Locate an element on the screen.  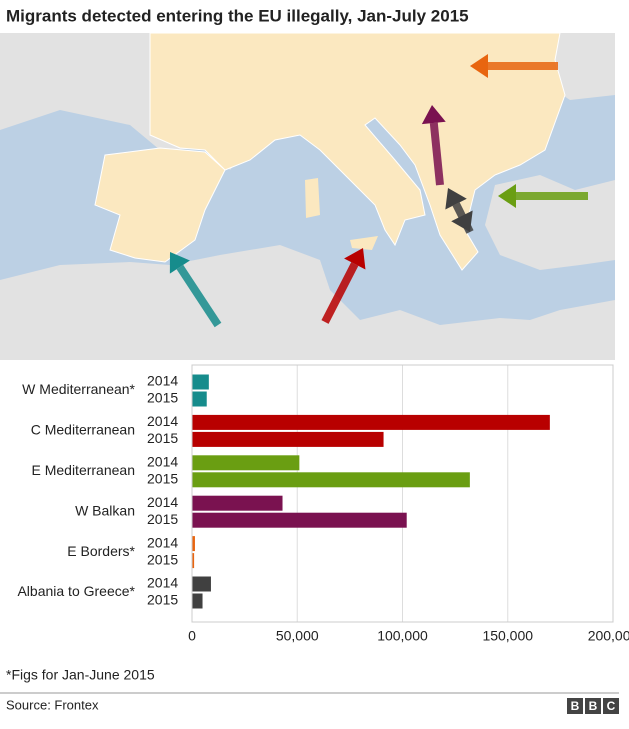
category-label: Albania to Greece* is located at coordinates (76, 591).